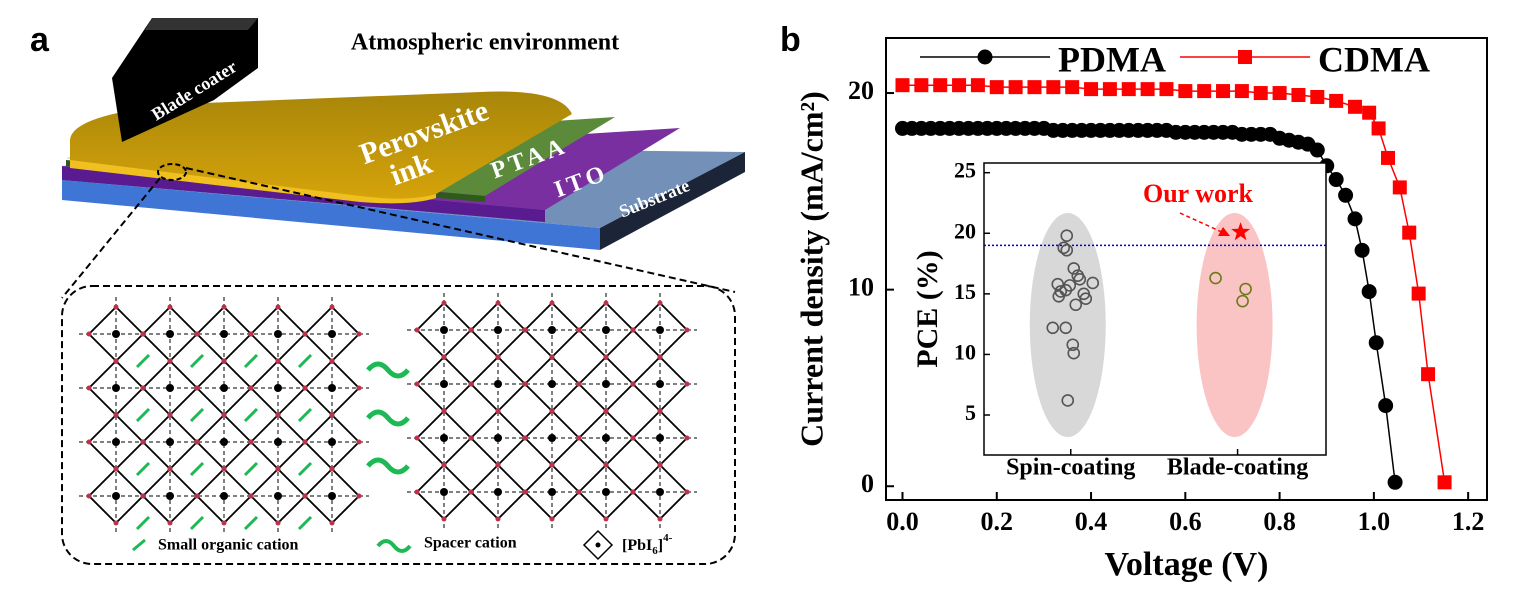  Describe the element at coordinates (1374, 59) in the screenshot. I see `legend-label: CDMA` at that location.